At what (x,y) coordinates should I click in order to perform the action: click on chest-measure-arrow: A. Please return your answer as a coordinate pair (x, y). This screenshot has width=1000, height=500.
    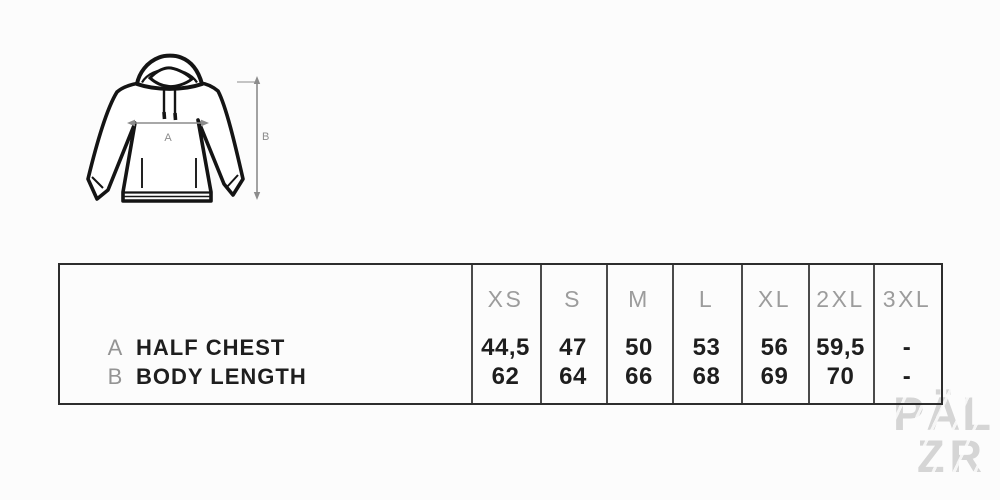
    Looking at the image, I should click on (168, 131).